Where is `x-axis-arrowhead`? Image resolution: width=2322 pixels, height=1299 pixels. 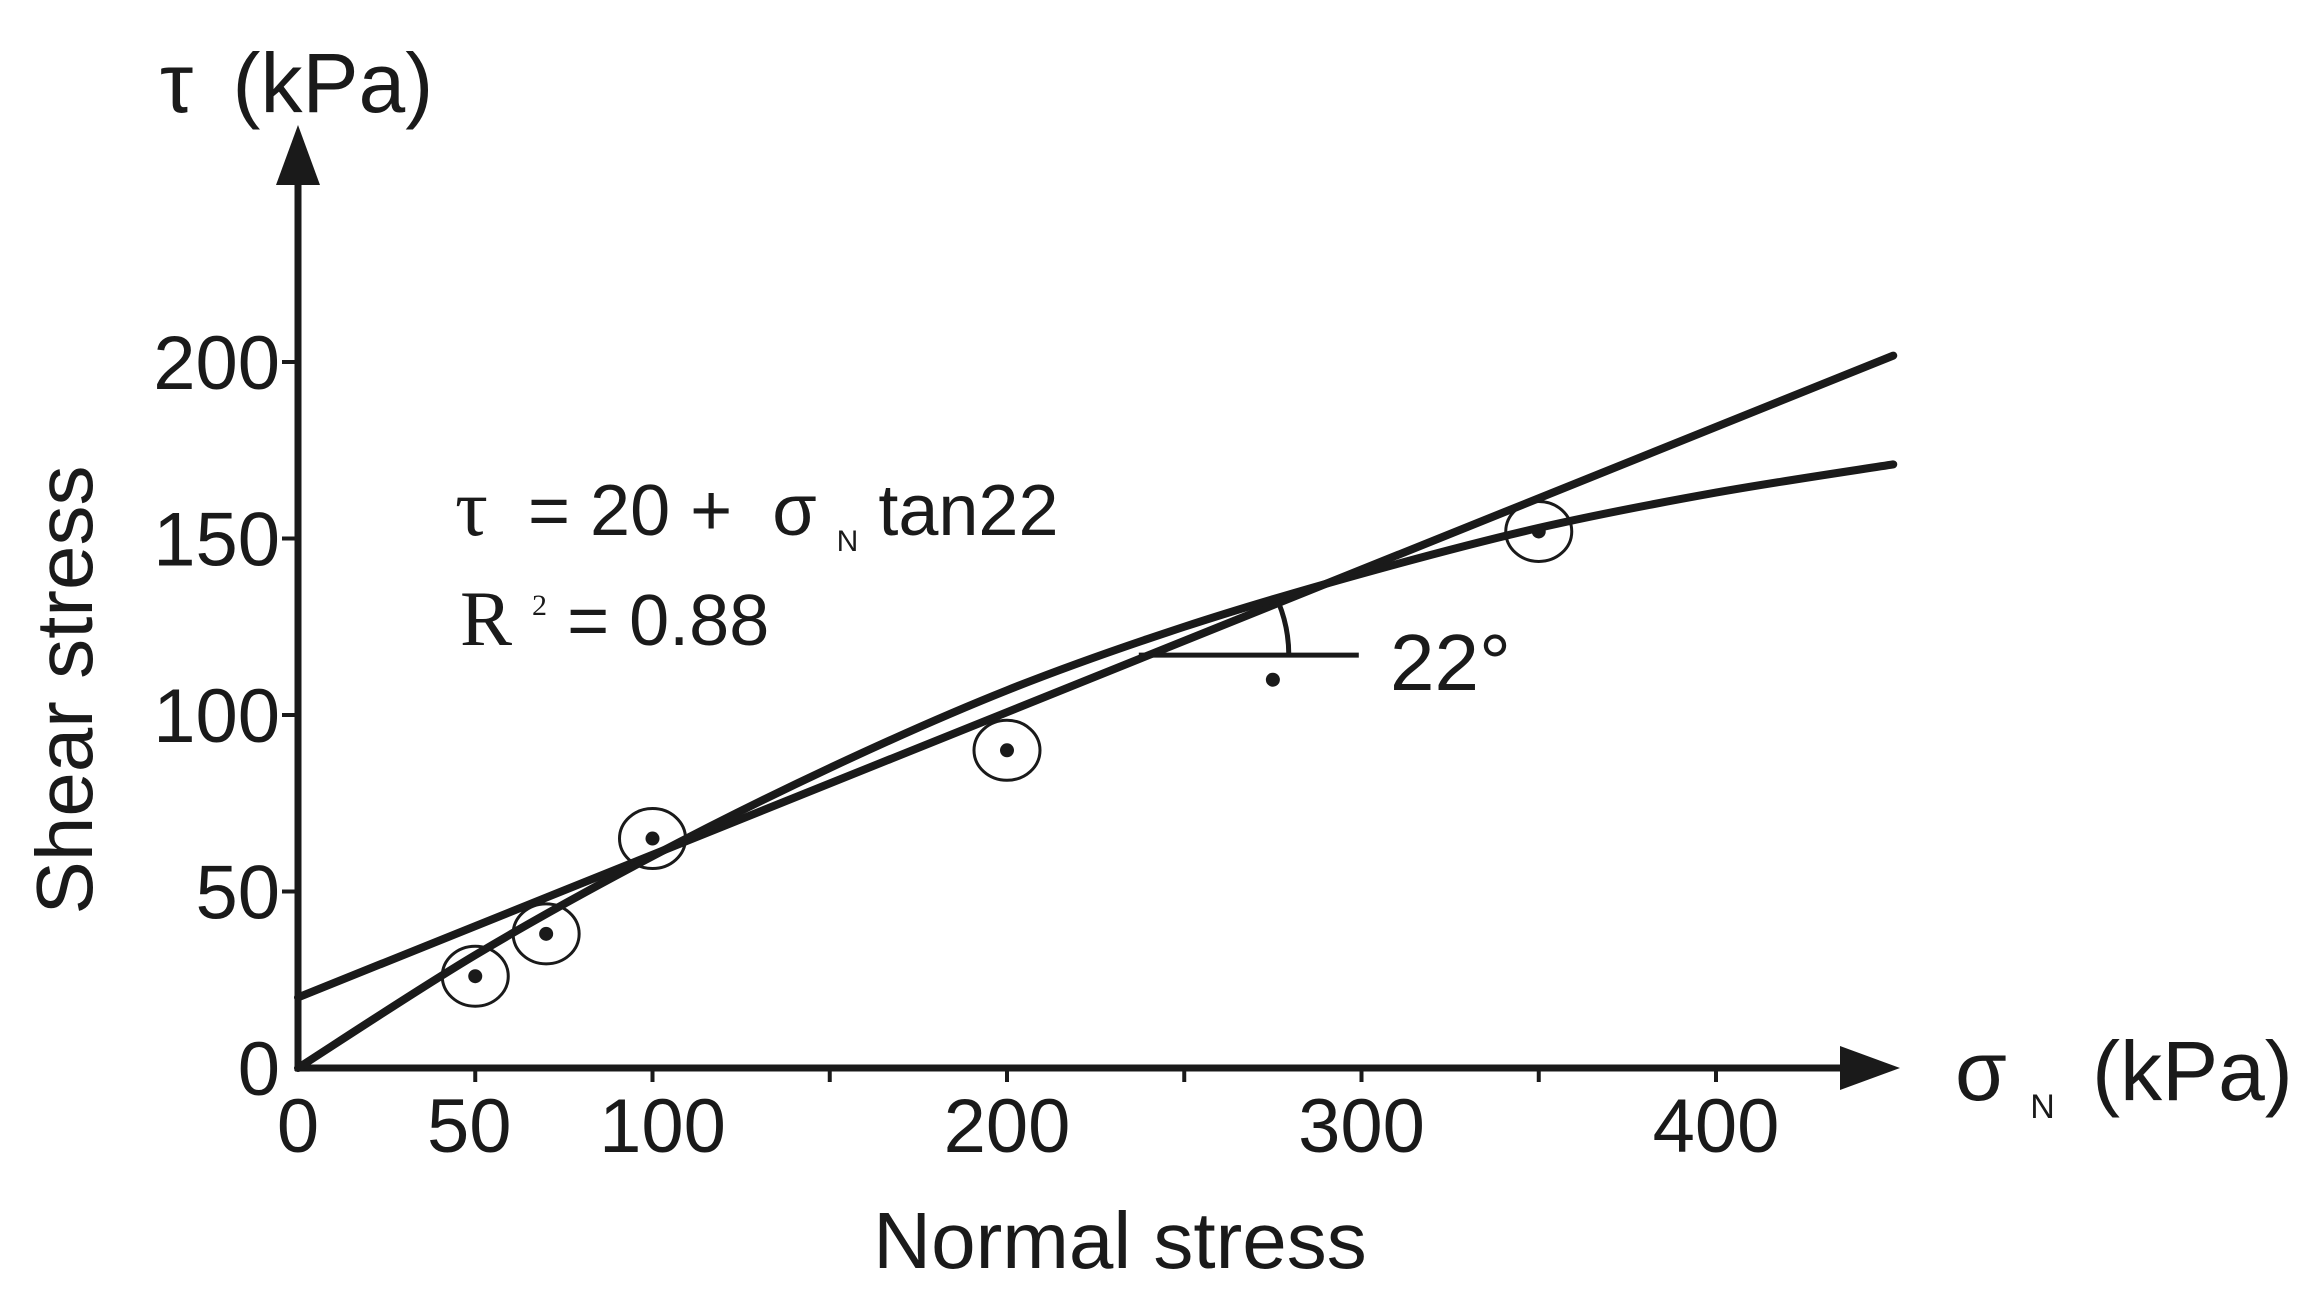 x-axis-arrowhead is located at coordinates (1870, 1068).